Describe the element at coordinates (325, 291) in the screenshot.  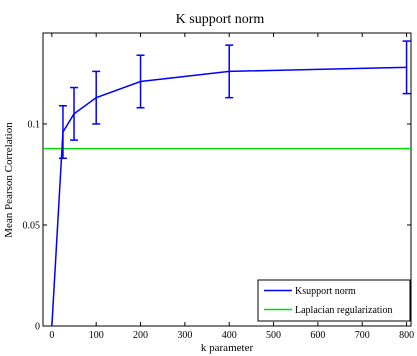
I see `legend-label-ksupport: Ksupport norm` at that location.